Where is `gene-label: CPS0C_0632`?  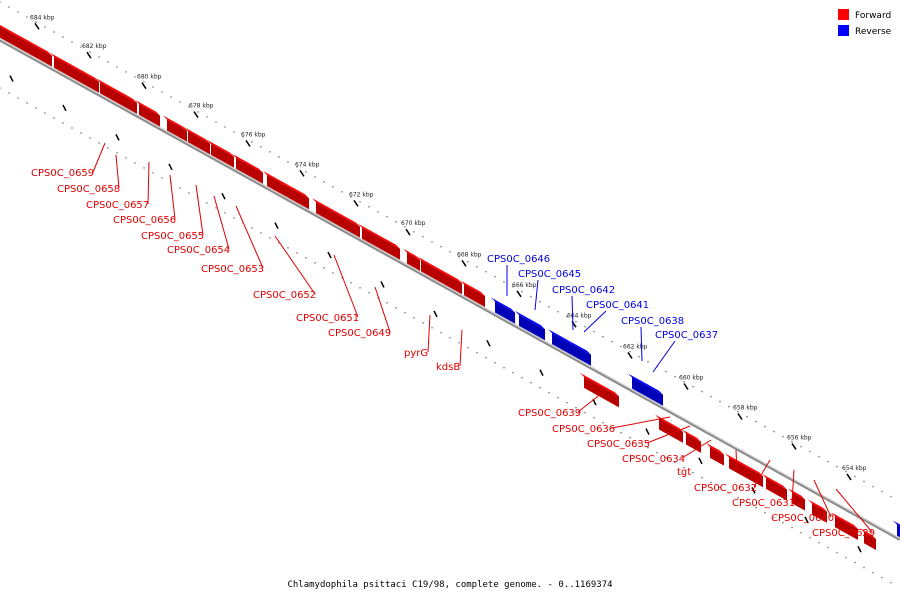
gene-label: CPS0C_0632 is located at coordinates (725, 488).